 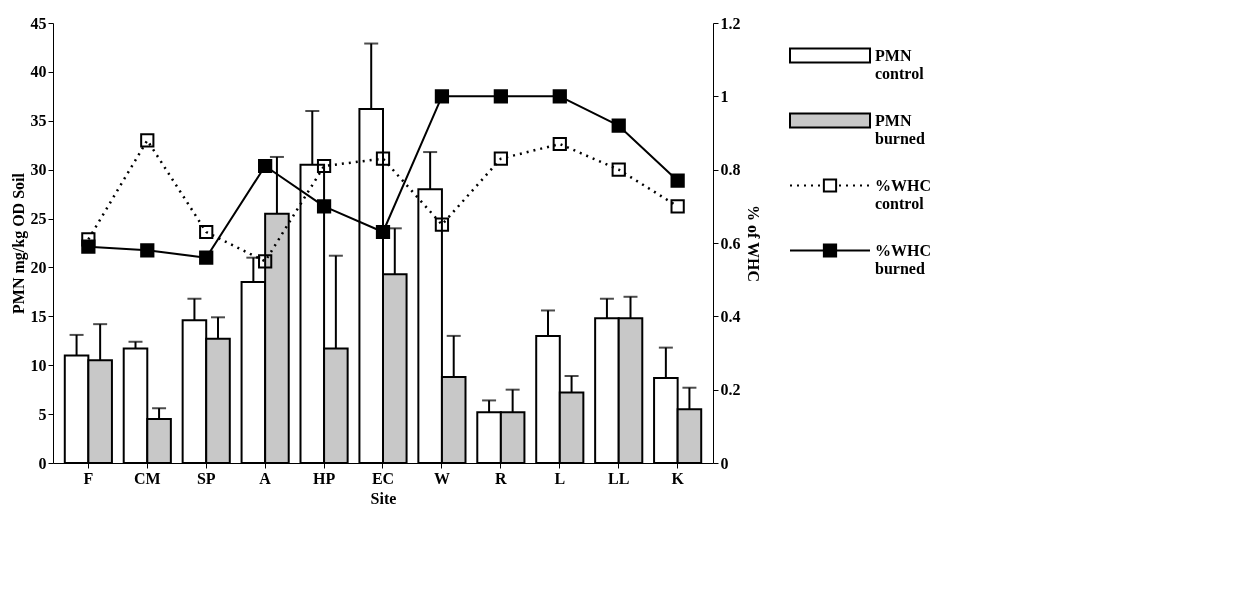 I want to click on x-tick-label: F, so click(x=88, y=478).